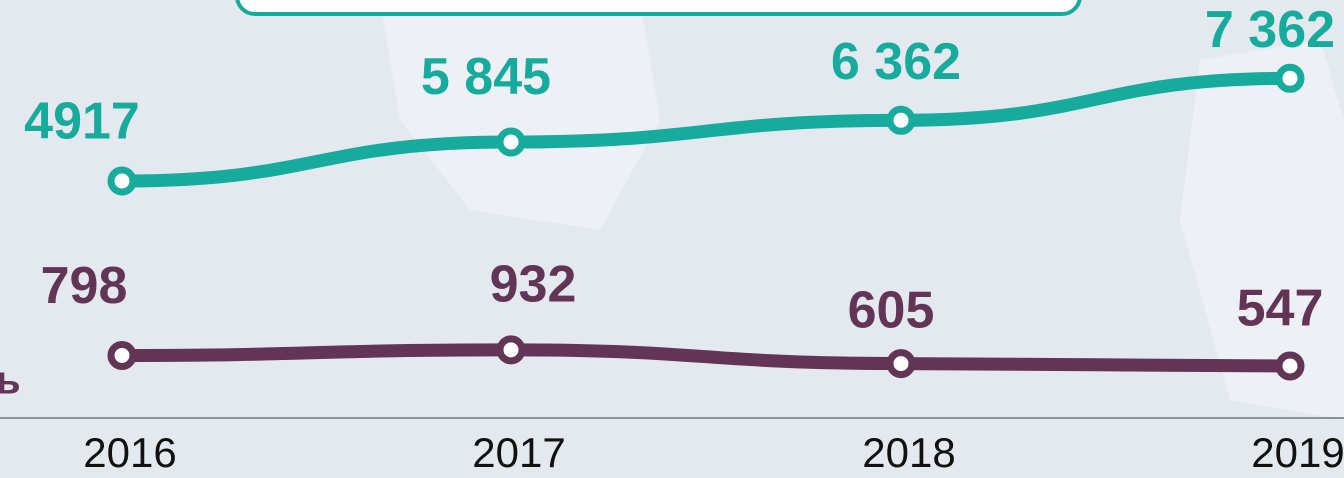 The height and width of the screenshot is (478, 1344). Describe the element at coordinates (896, 62) in the screenshot. I see `data-label: 6 362` at that location.